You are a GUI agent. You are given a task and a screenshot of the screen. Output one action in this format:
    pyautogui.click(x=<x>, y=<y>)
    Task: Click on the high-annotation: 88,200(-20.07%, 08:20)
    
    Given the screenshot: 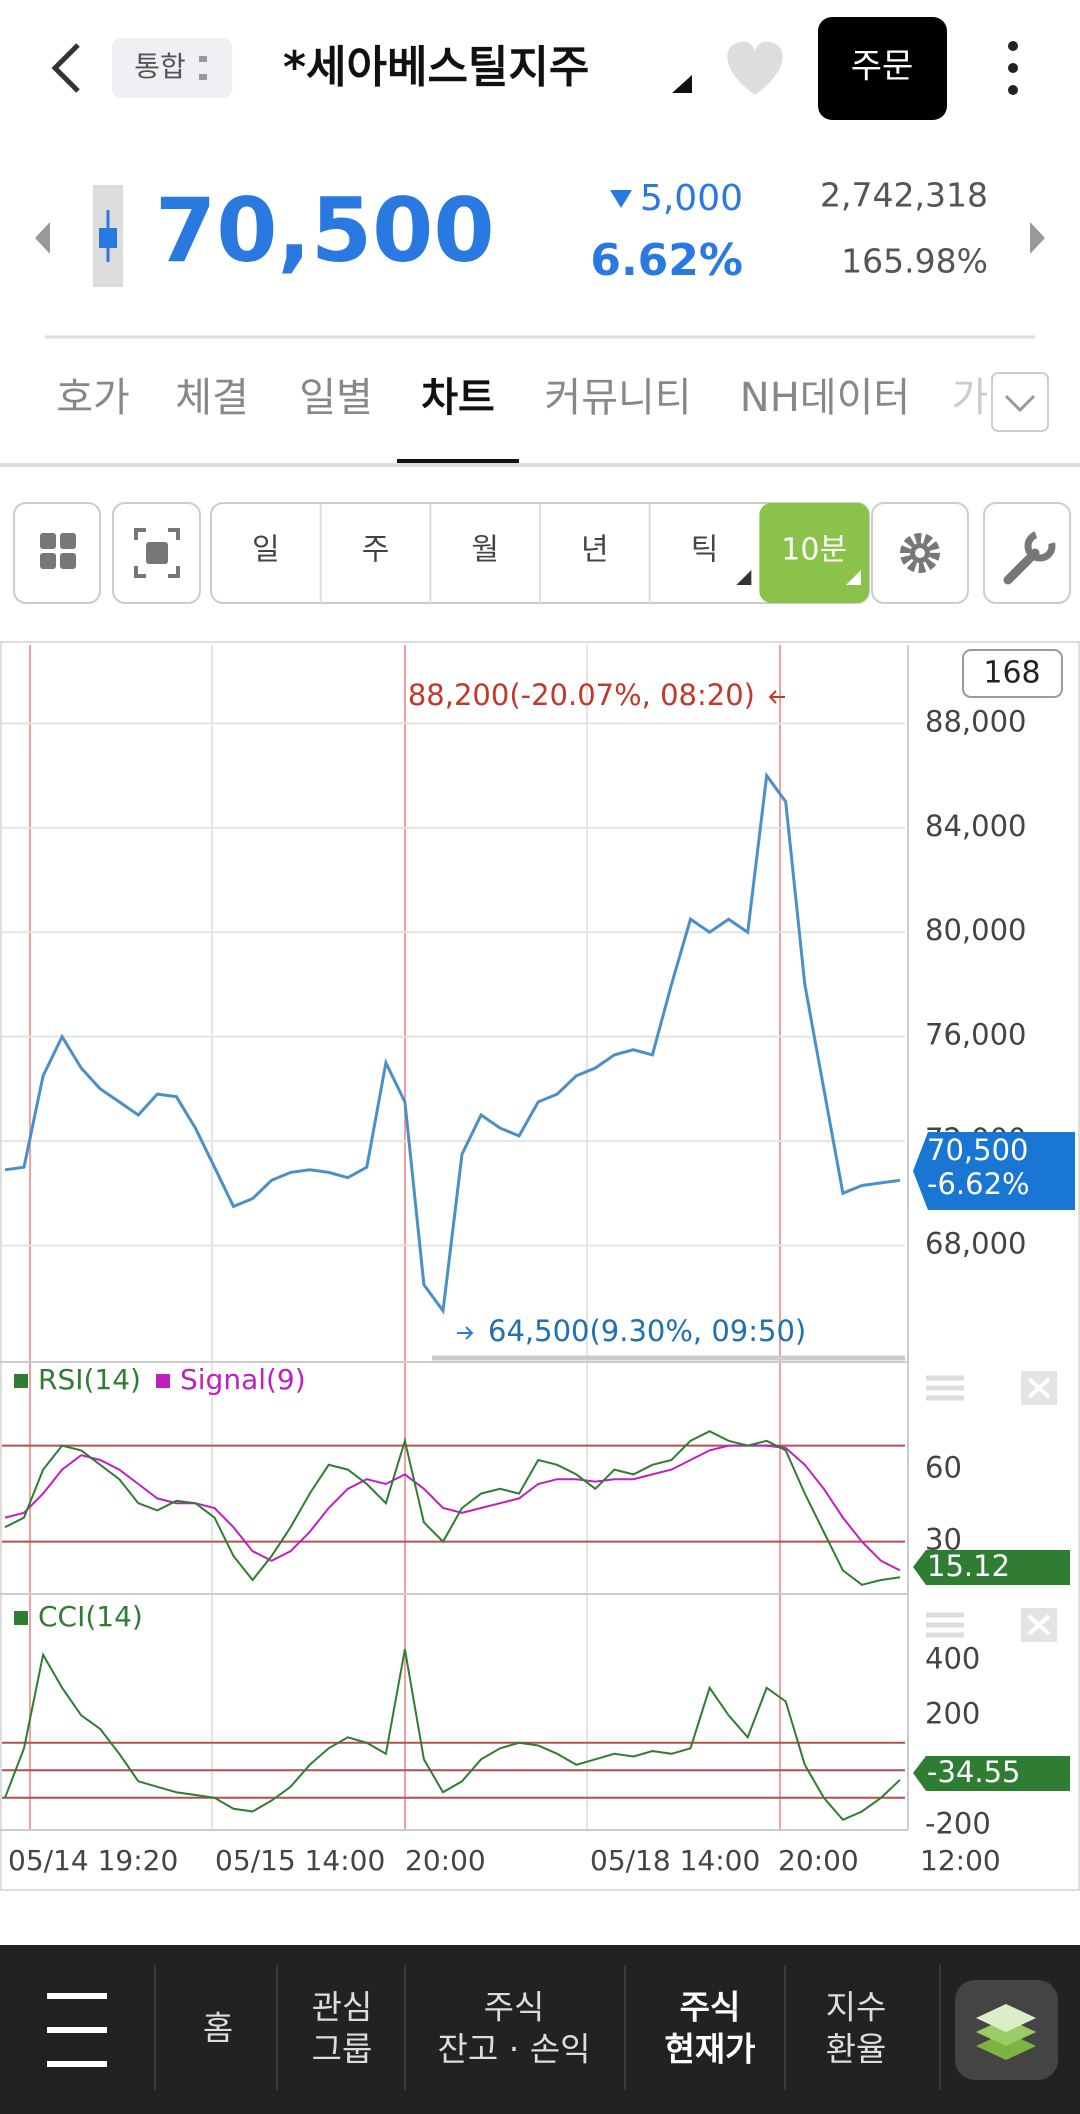 What is the action you would take?
    pyautogui.click(x=581, y=695)
    